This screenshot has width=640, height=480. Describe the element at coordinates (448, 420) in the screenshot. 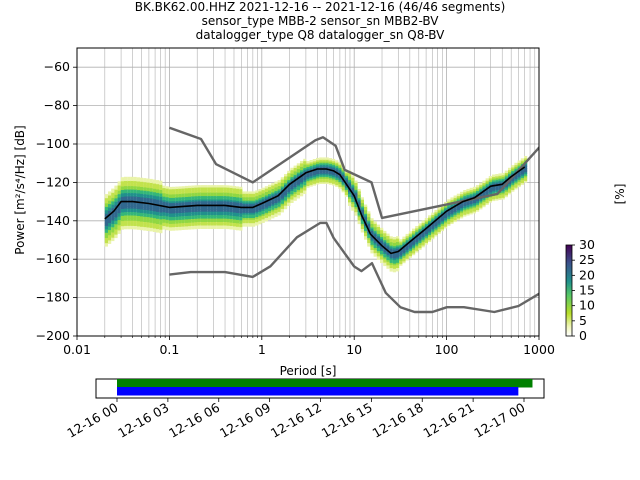

I see `timeline-tick-label: 12-16 21` at that location.